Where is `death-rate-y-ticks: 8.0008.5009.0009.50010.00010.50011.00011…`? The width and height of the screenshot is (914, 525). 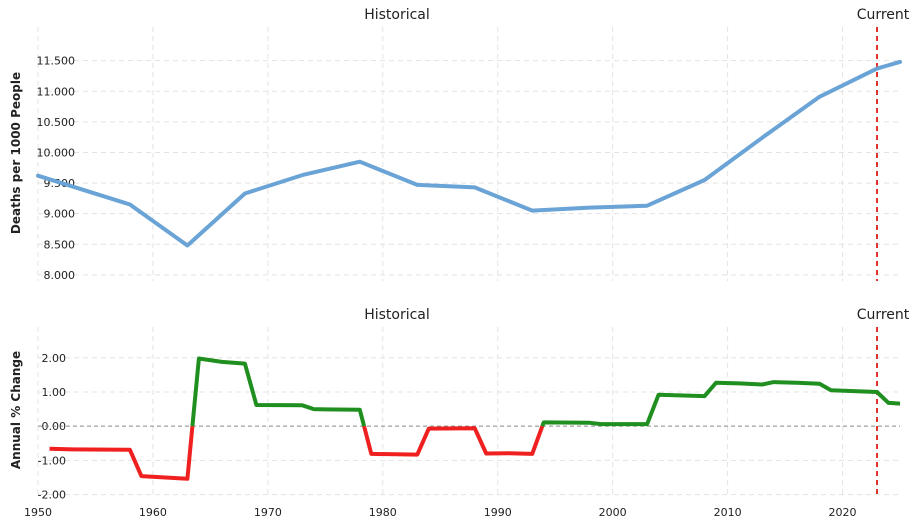
death-rate-y-ticks: 8.0008.5009.0009.50010.00010.50011.00011… is located at coordinates (56, 168).